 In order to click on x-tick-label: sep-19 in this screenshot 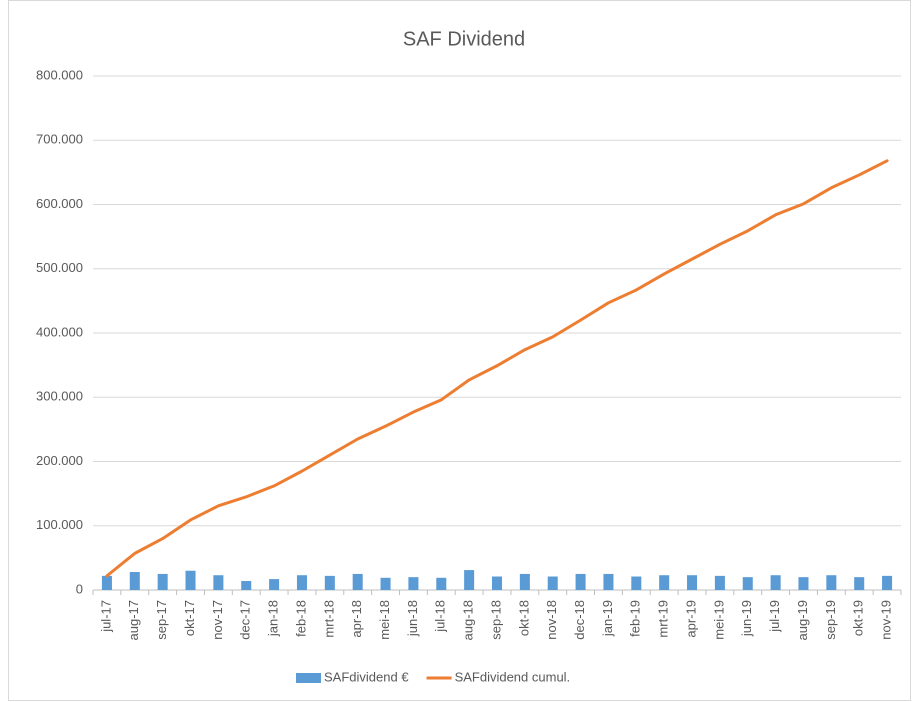, I will do `click(830, 620)`.